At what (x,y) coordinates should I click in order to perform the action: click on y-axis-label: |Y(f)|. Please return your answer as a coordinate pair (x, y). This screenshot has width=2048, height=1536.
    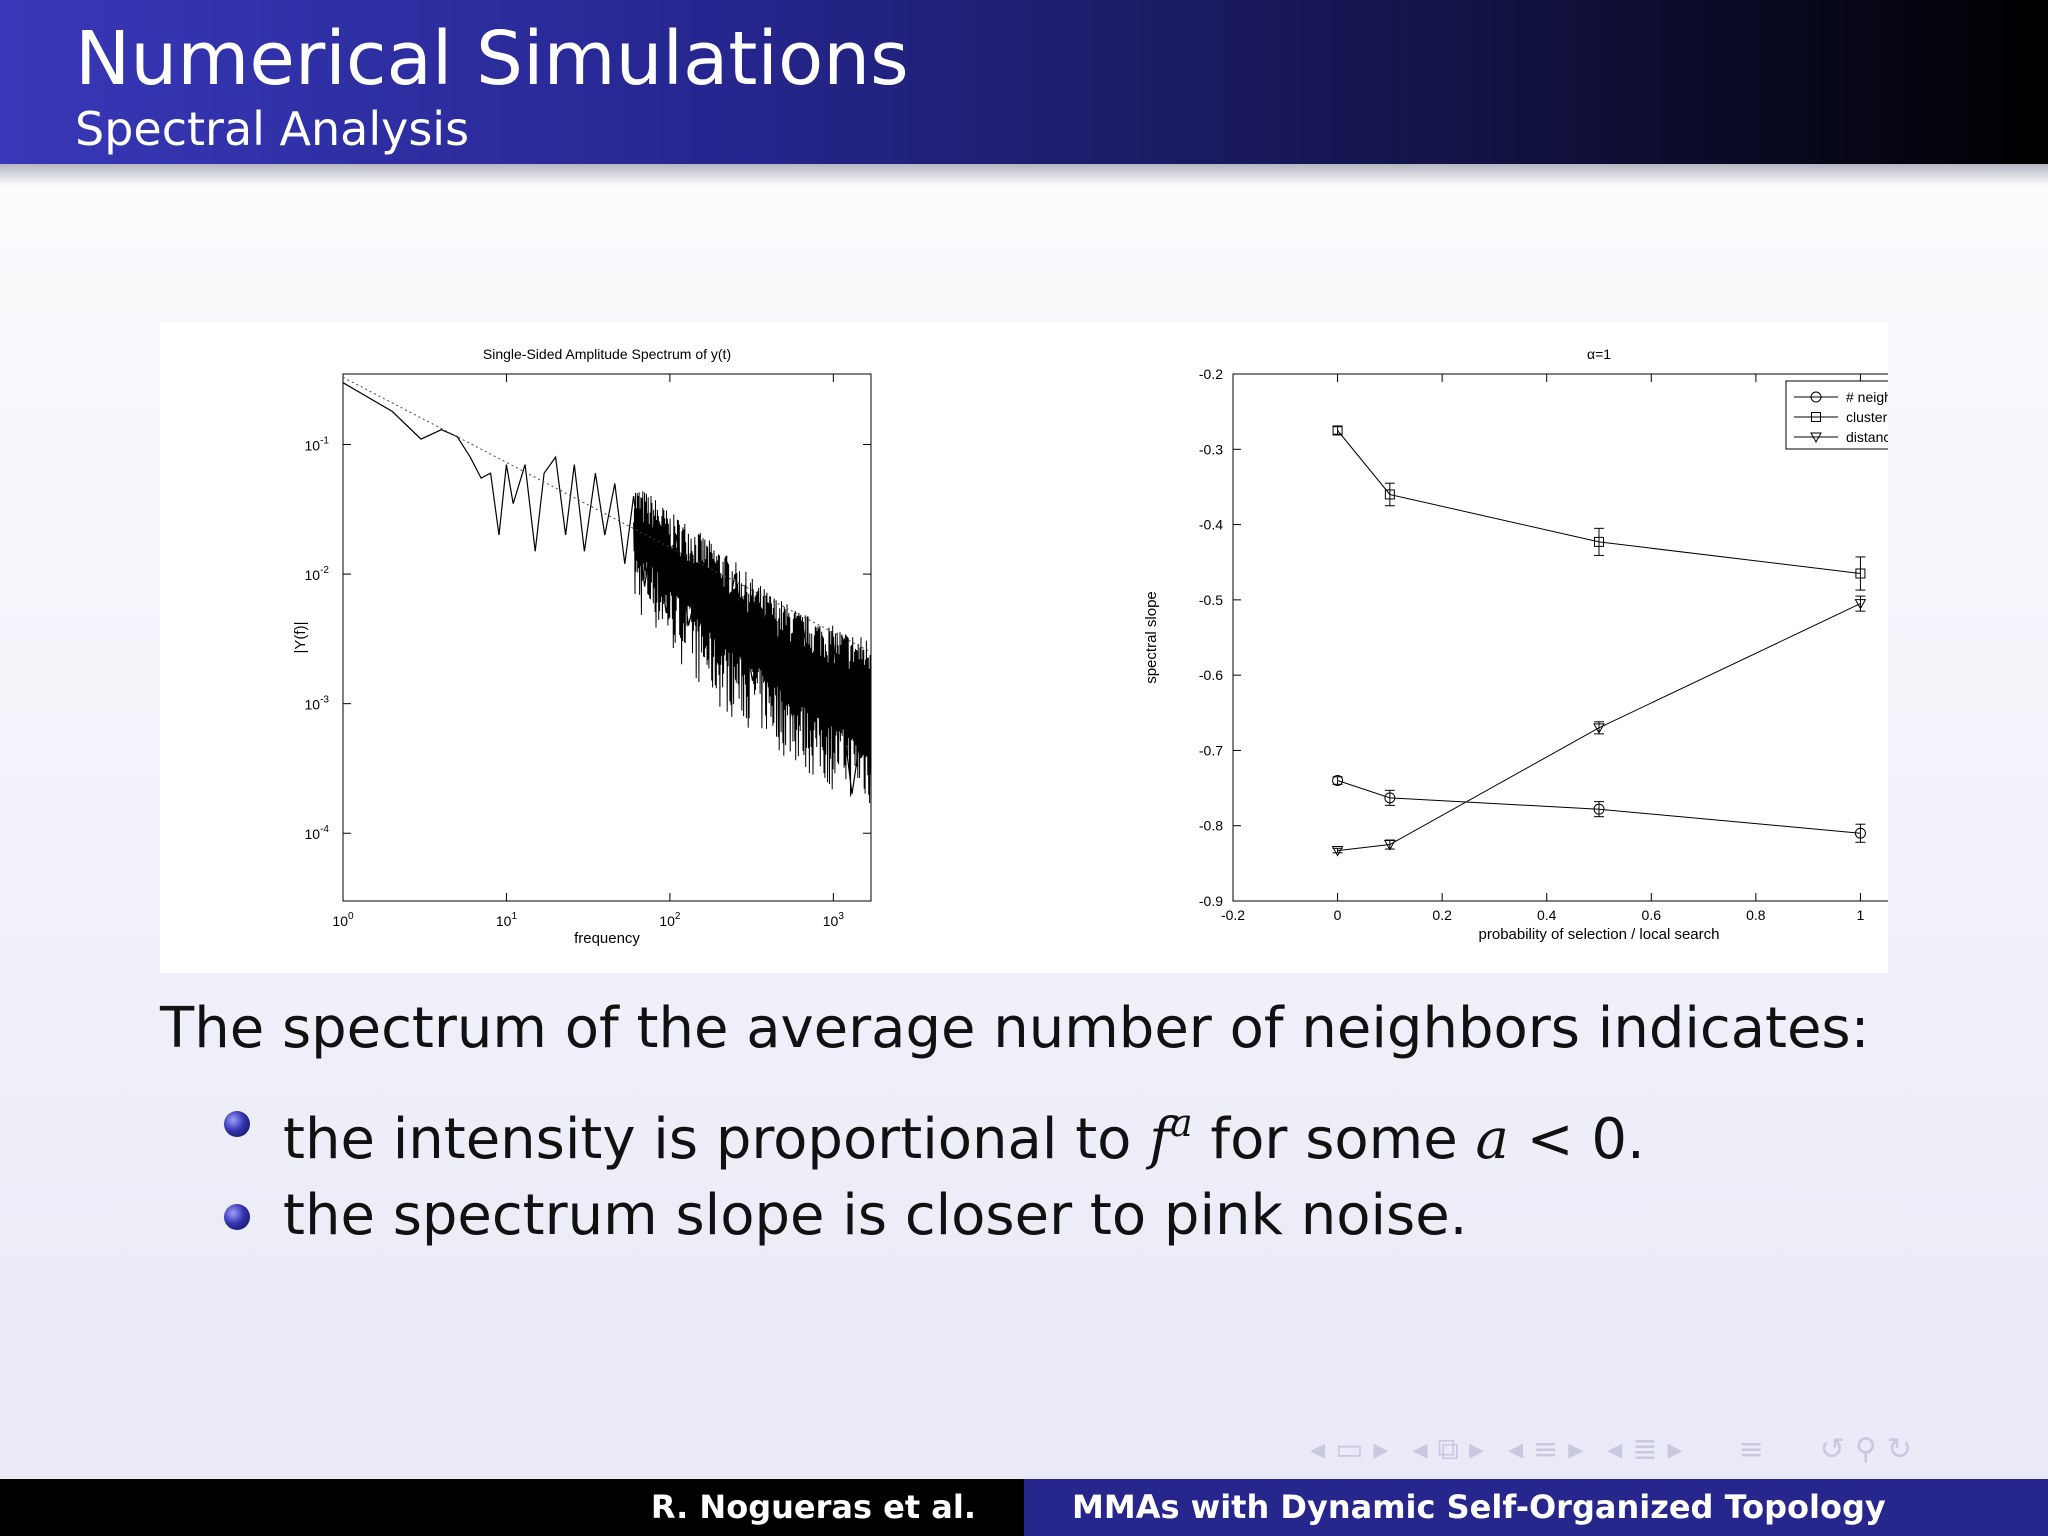
    Looking at the image, I should click on (300, 638).